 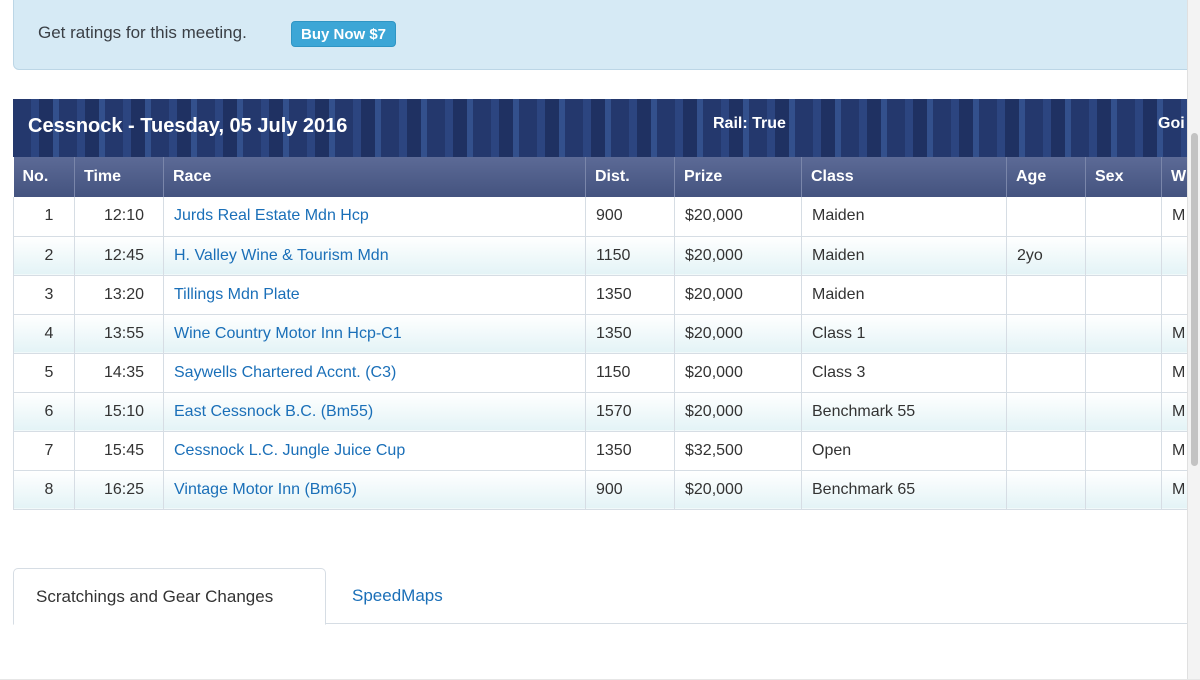 I want to click on col-header-sex: Sex, so click(x=1123, y=177).